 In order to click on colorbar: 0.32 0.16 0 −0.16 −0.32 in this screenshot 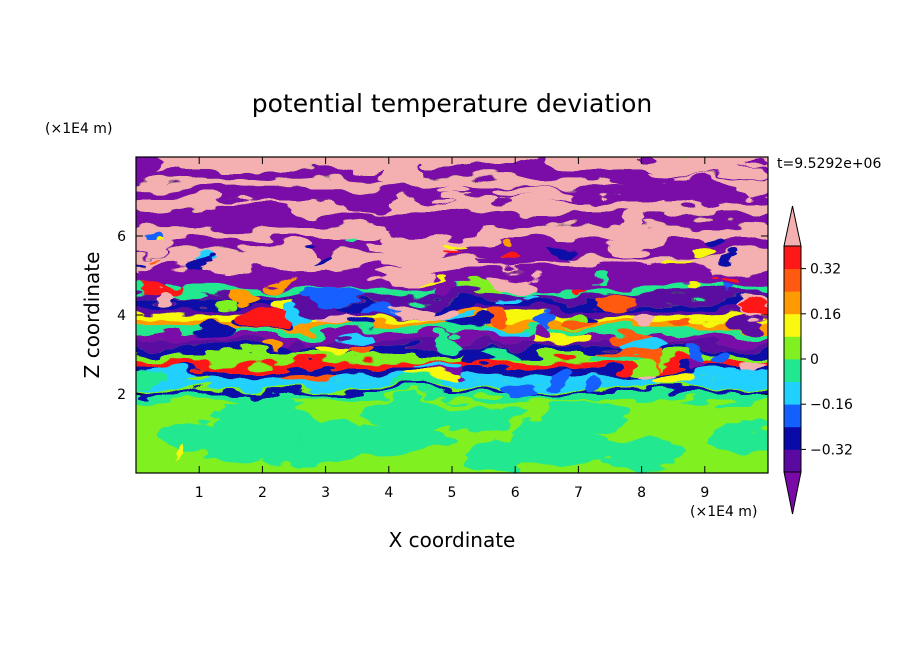, I will do `click(818, 360)`.